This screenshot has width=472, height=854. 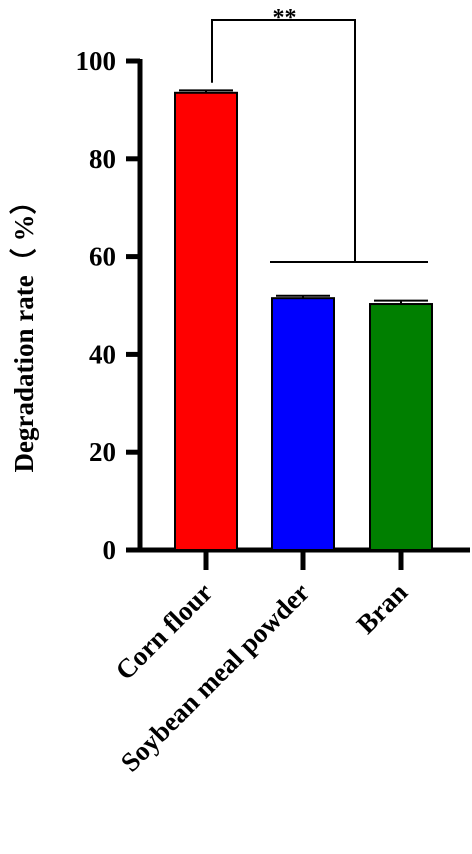 What do you see at coordinates (102, 354) in the screenshot?
I see `y-tick-label: 40` at bounding box center [102, 354].